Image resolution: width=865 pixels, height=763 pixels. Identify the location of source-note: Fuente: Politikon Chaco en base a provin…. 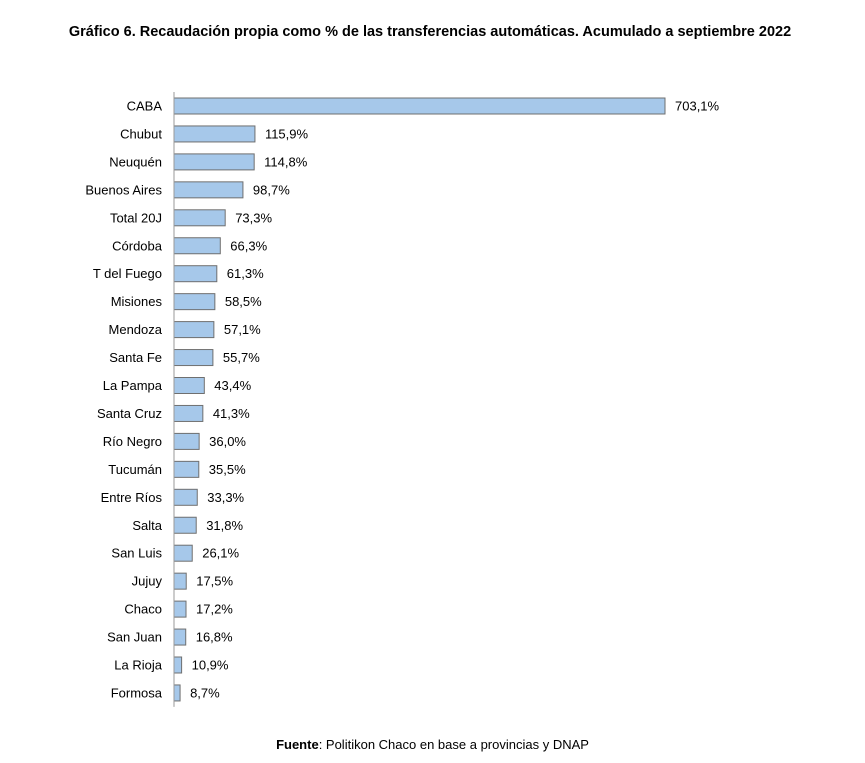
(432, 744).